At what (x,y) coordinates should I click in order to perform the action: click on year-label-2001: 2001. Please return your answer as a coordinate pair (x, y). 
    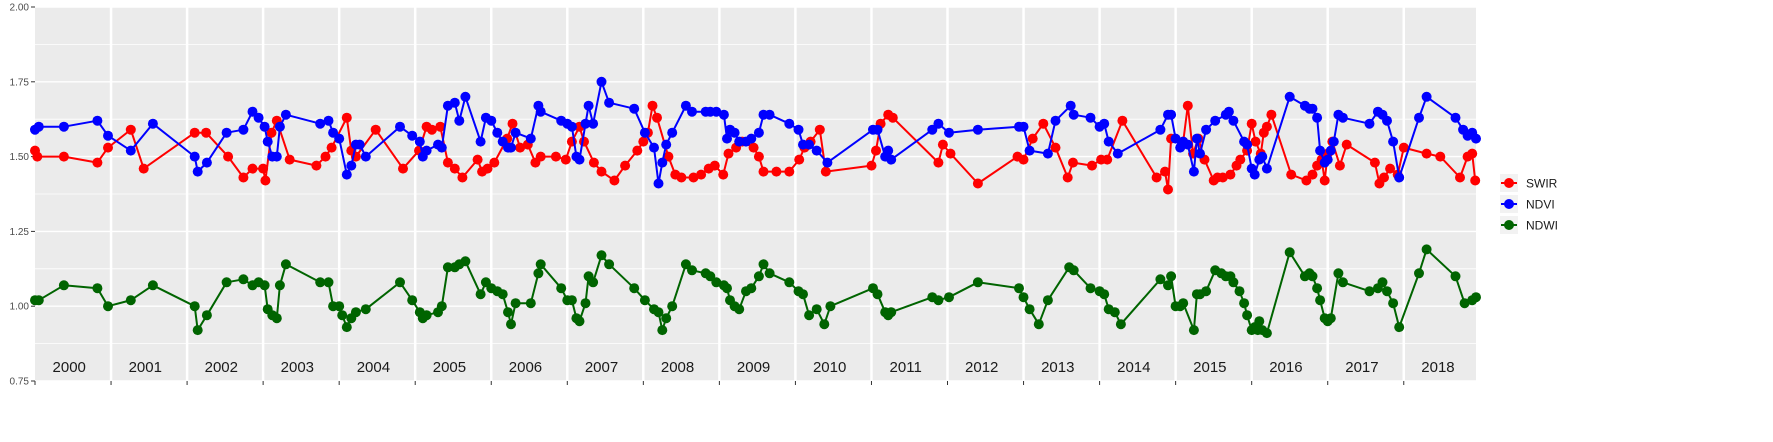
    Looking at the image, I should click on (145, 367).